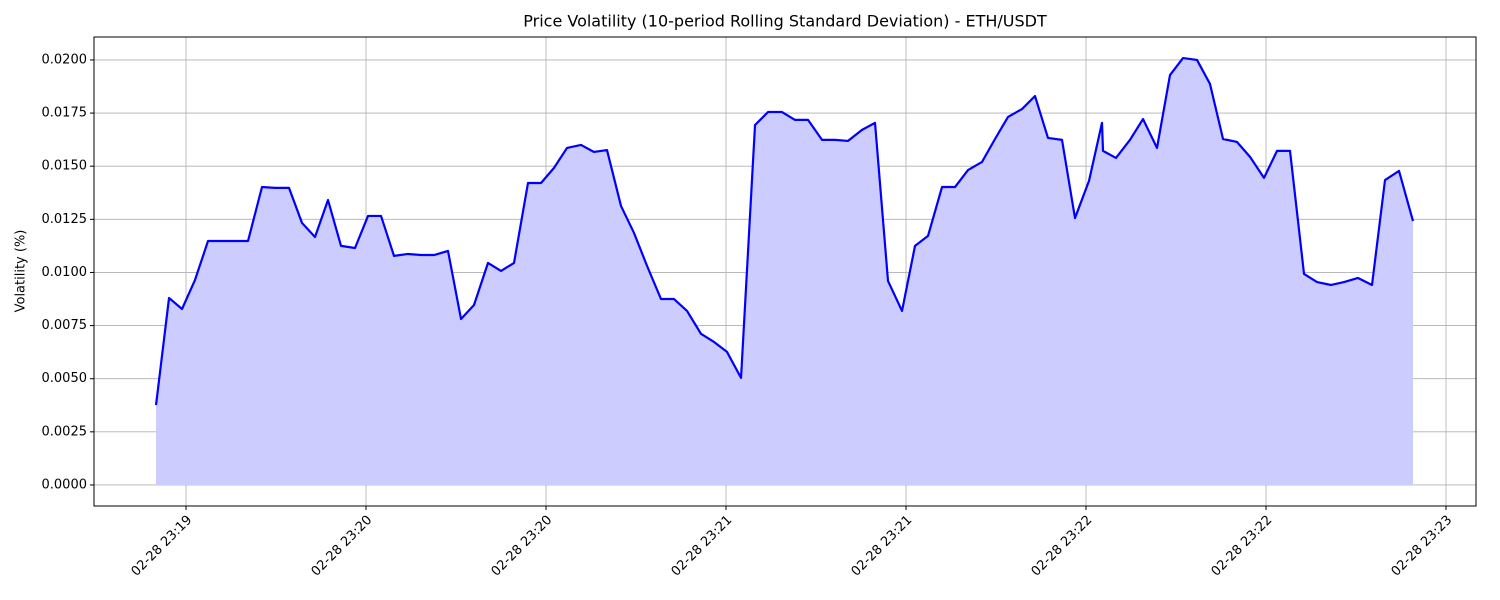  What do you see at coordinates (65, 272) in the screenshot?
I see `y-tick-label: 0.0100` at bounding box center [65, 272].